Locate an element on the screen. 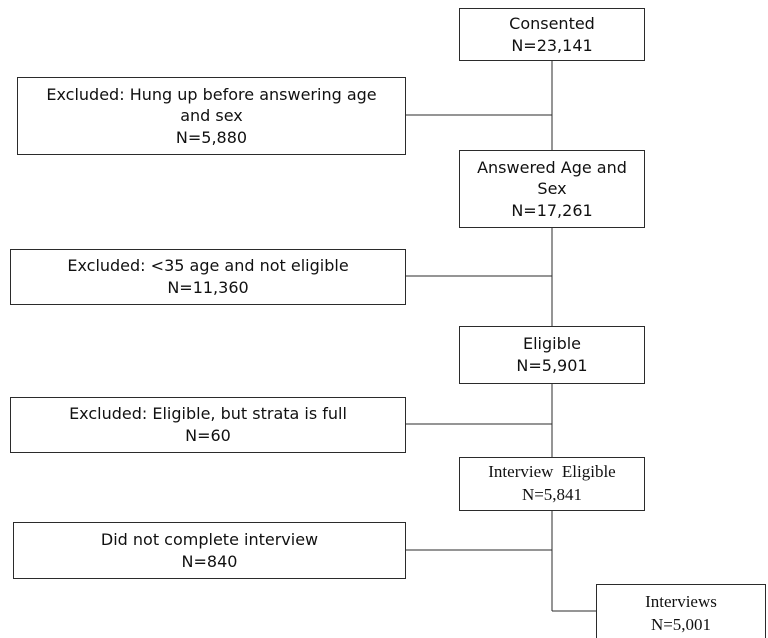 This screenshot has width=768, height=638. consented-count: N=23,141 is located at coordinates (552, 45).